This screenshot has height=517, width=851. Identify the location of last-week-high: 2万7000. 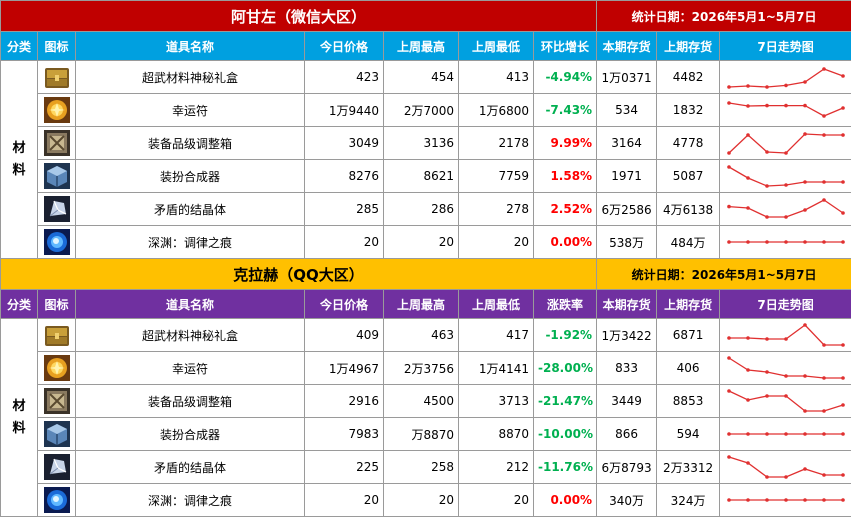
(421, 110).